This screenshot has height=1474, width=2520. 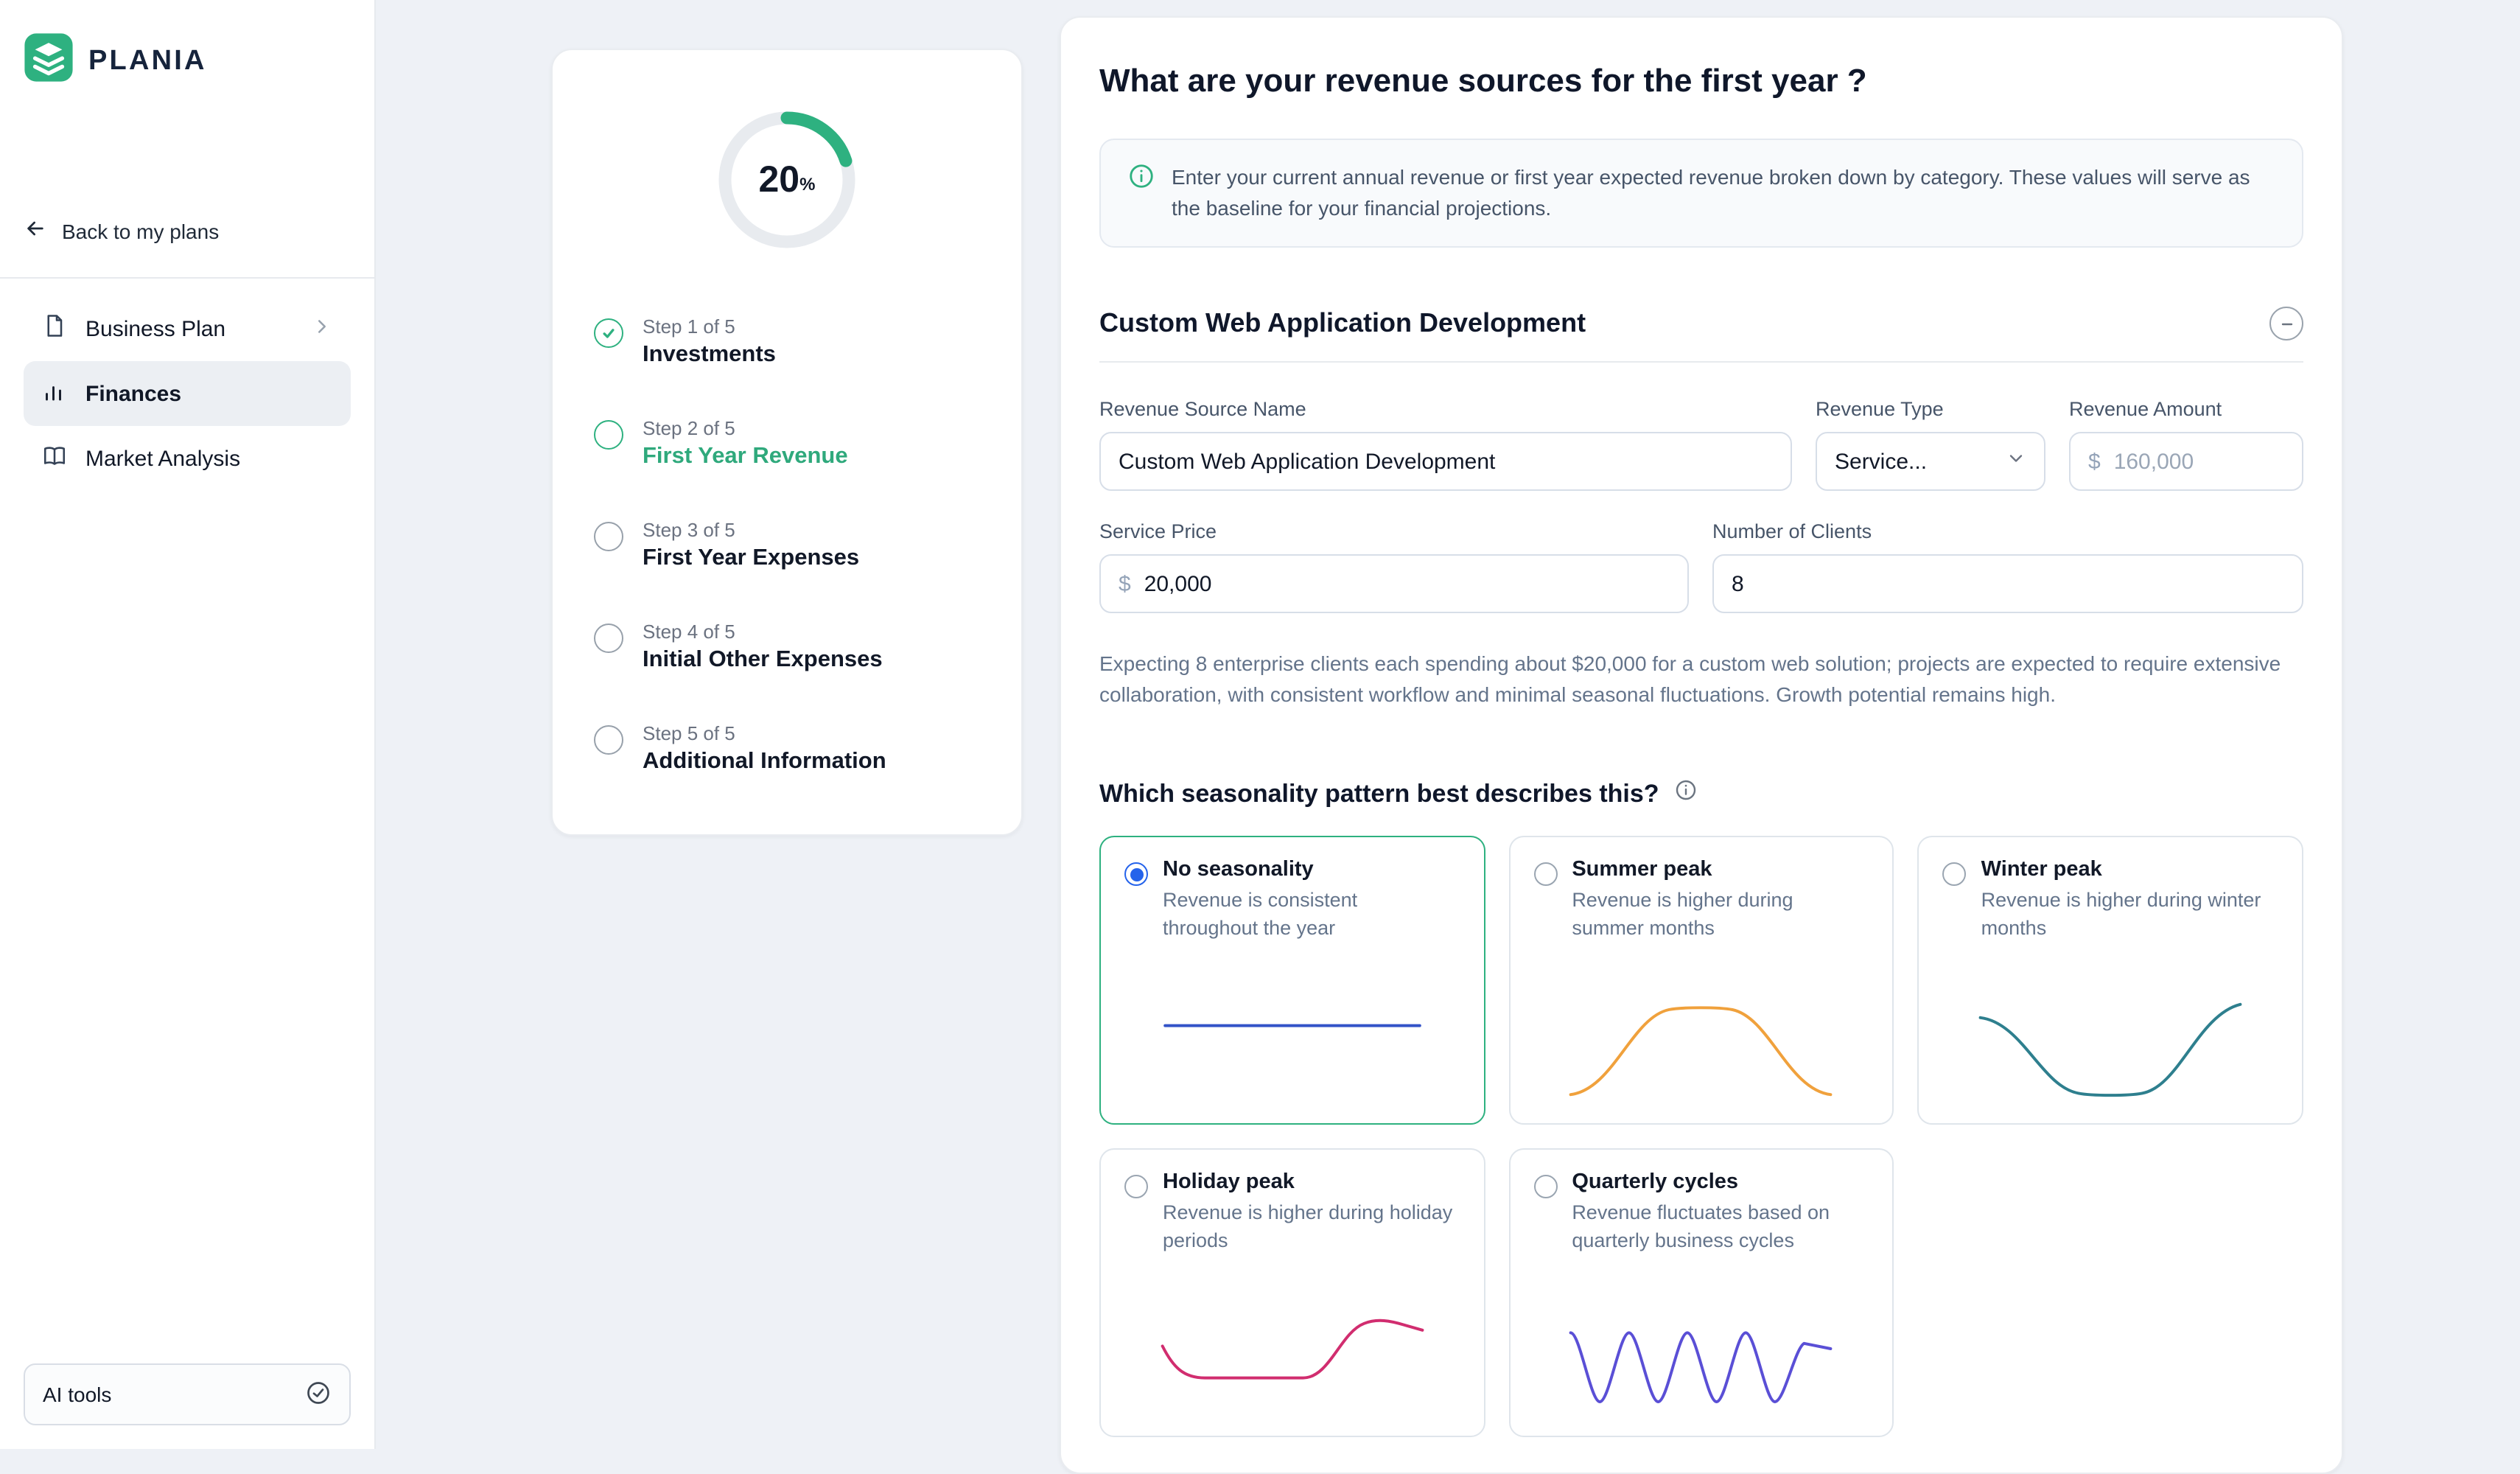 I want to click on sidebar-item-market-analysis: Market Analysis, so click(x=187, y=458).